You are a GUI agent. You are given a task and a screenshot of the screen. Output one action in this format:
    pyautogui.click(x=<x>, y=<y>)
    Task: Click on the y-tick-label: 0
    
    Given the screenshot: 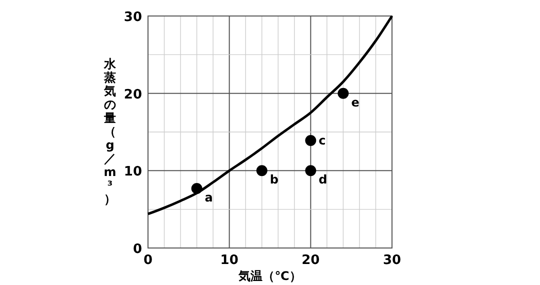 What is the action you would take?
    pyautogui.click(x=137, y=249)
    